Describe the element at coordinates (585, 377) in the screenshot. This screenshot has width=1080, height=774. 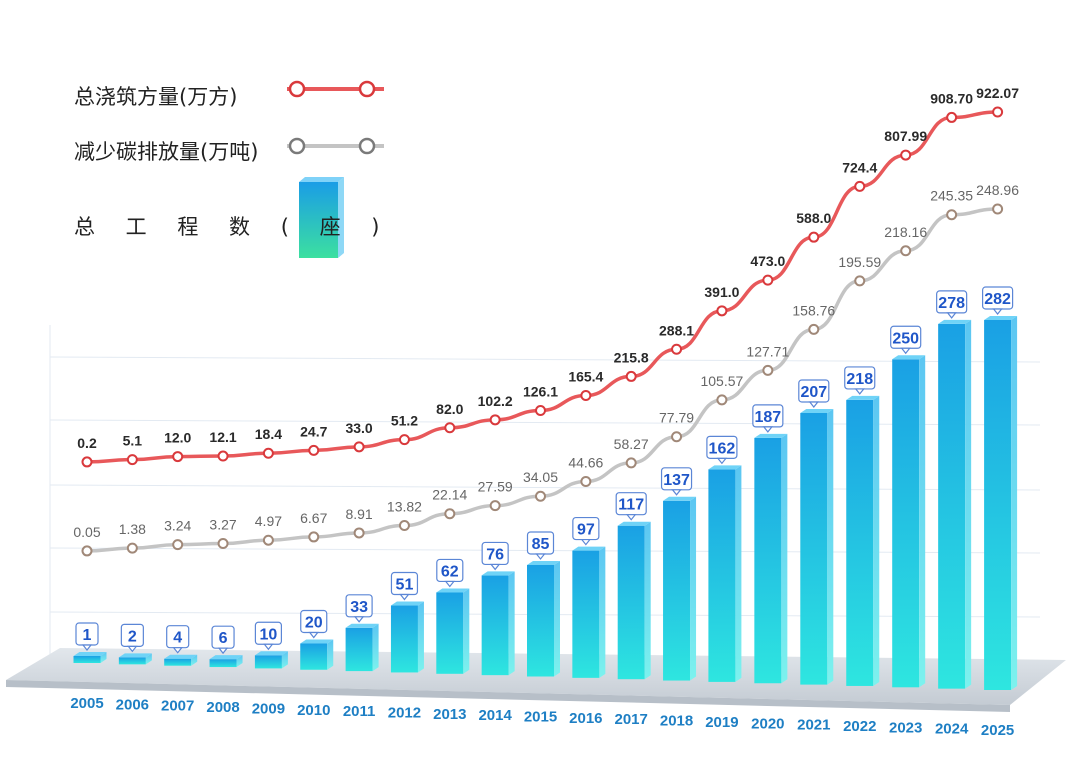
I see `pour-value-label: 165.4` at that location.